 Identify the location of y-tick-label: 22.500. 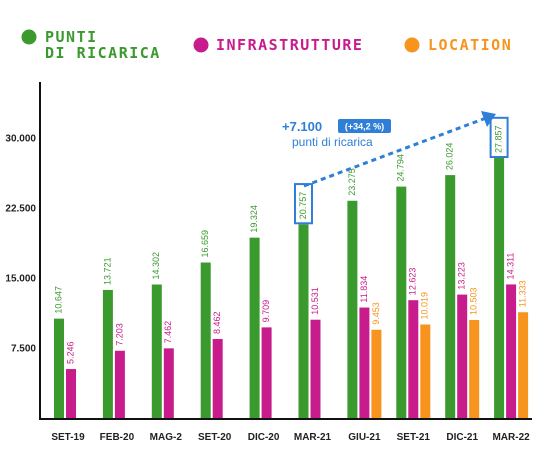
(20, 209).